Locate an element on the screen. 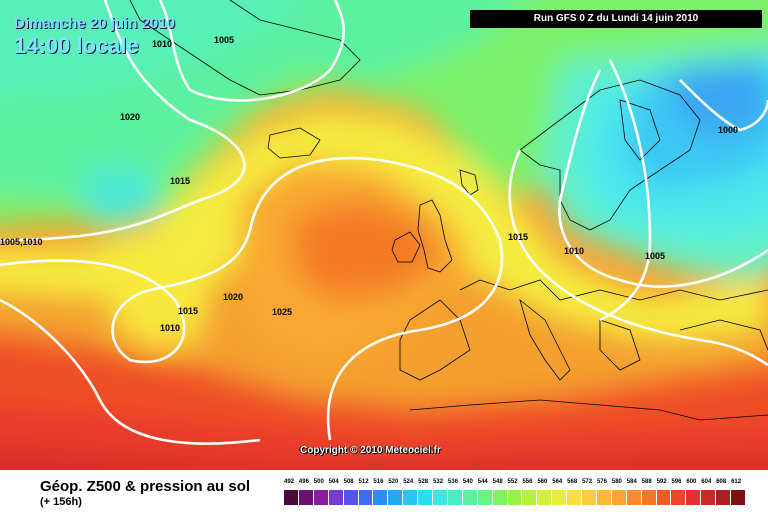 The height and width of the screenshot is (512, 768). scale-value-label: 544 is located at coordinates (482, 482).